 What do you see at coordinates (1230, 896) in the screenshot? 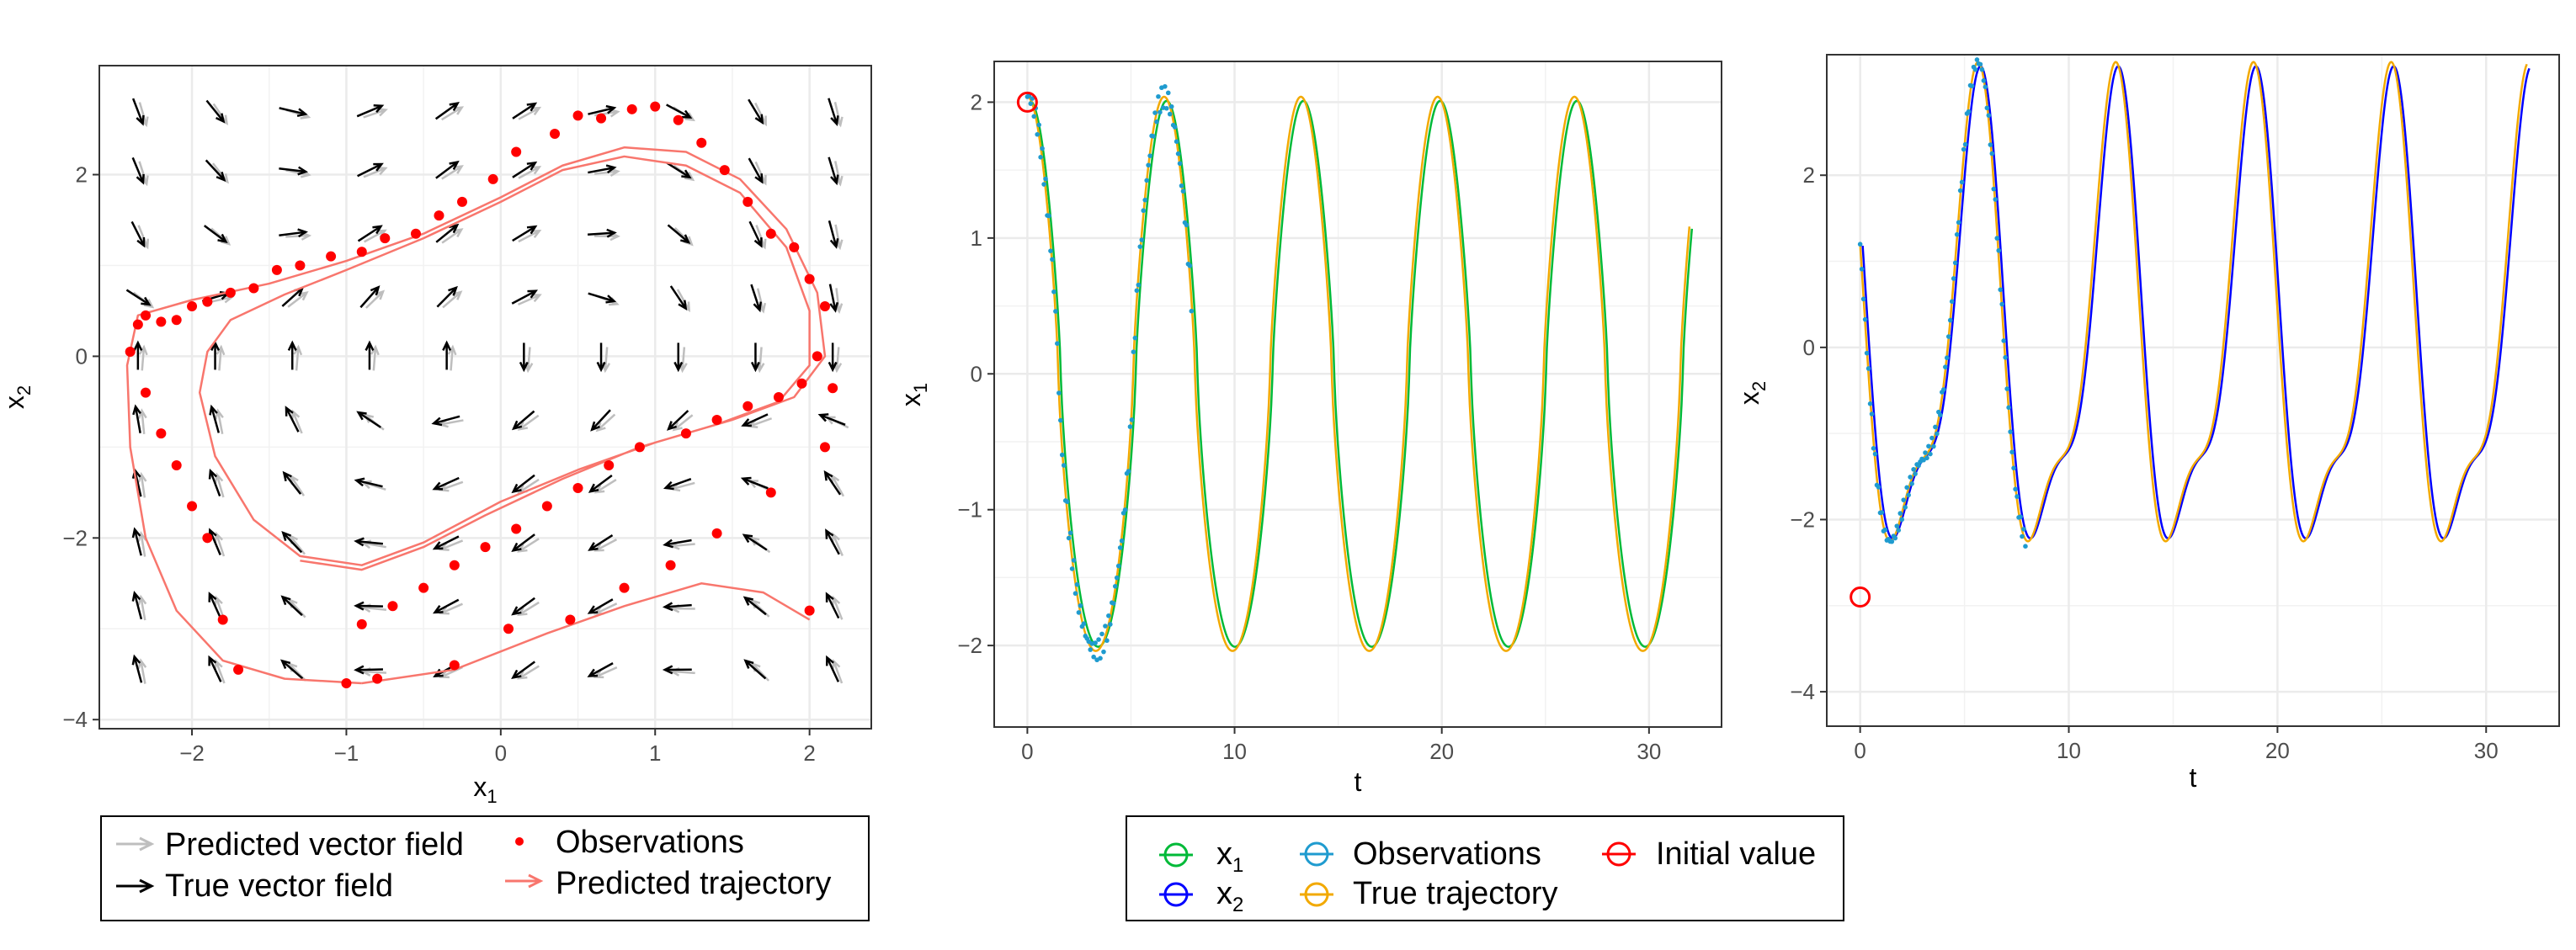
I see `legend-label-x2: x2` at bounding box center [1230, 896].